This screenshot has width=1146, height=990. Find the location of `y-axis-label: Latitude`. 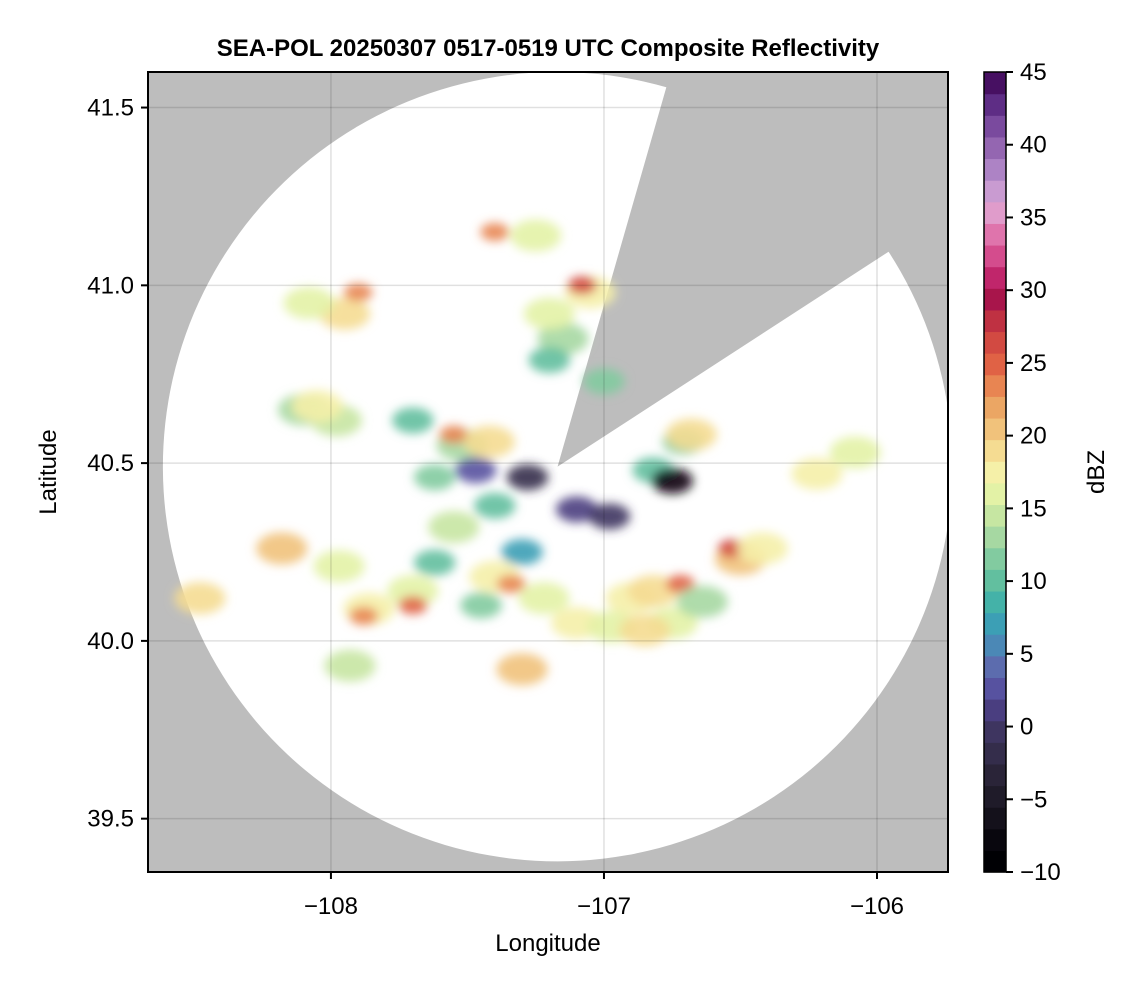

y-axis-label: Latitude is located at coordinates (48, 471).